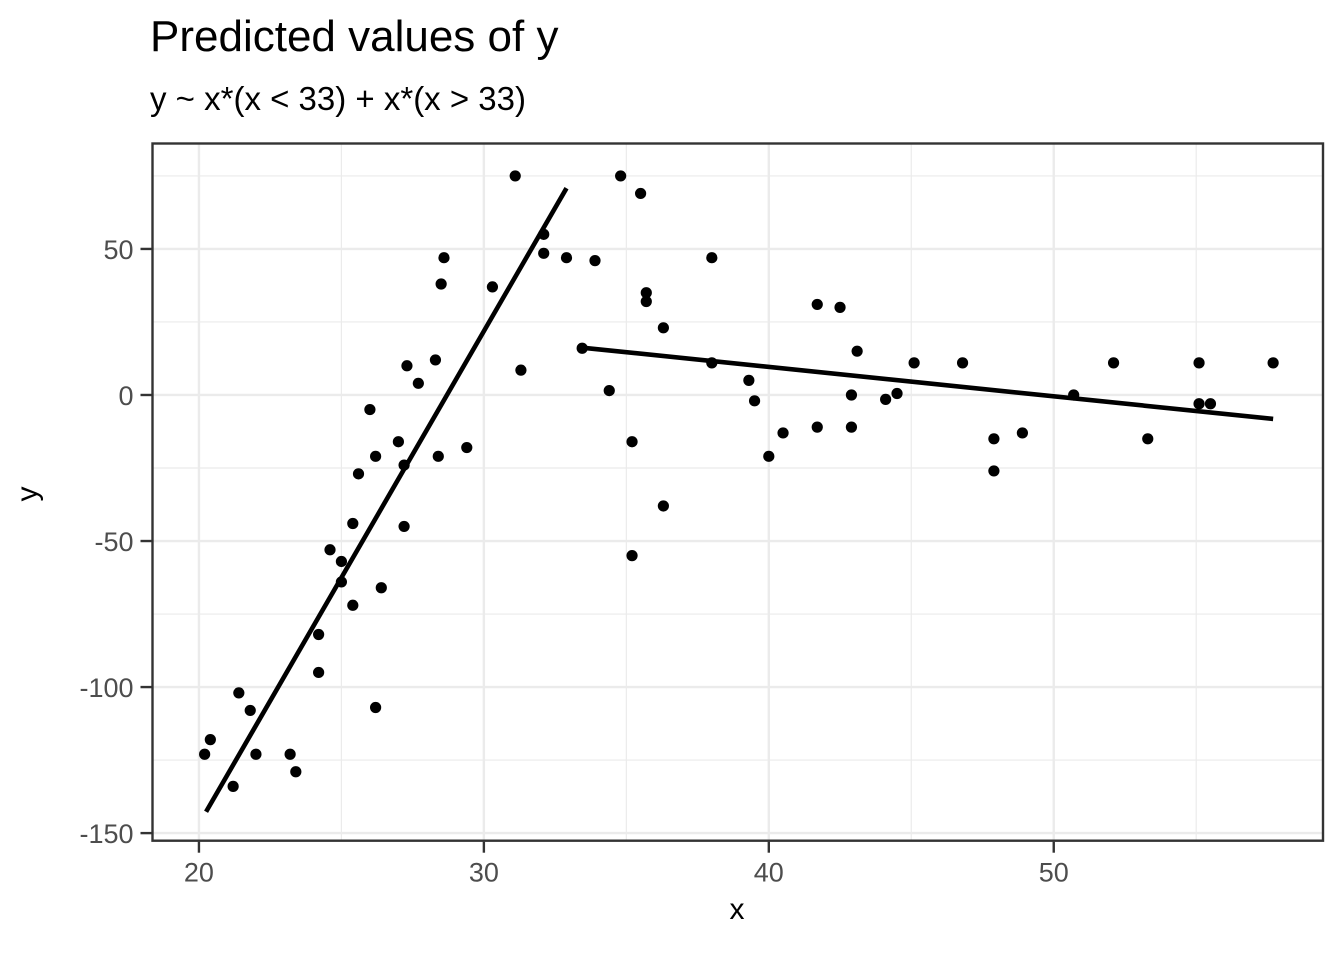 The height and width of the screenshot is (960, 1344). Describe the element at coordinates (106, 834) in the screenshot. I see `y-tick-label: -150` at that location.